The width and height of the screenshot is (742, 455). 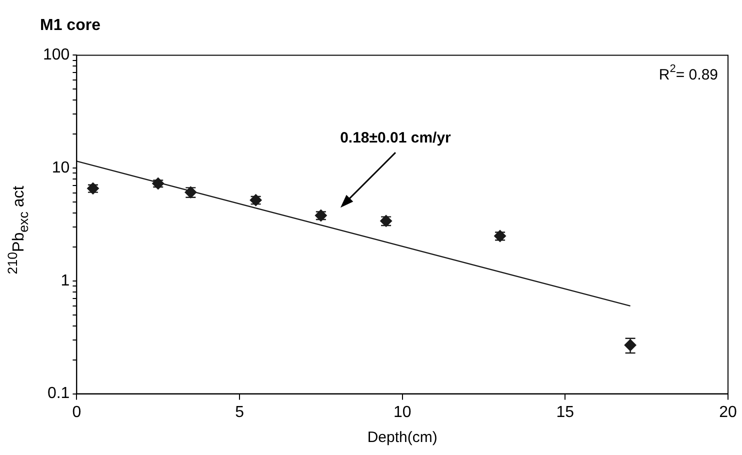 What do you see at coordinates (77, 412) in the screenshot?
I see `x-tick-label: 0` at bounding box center [77, 412].